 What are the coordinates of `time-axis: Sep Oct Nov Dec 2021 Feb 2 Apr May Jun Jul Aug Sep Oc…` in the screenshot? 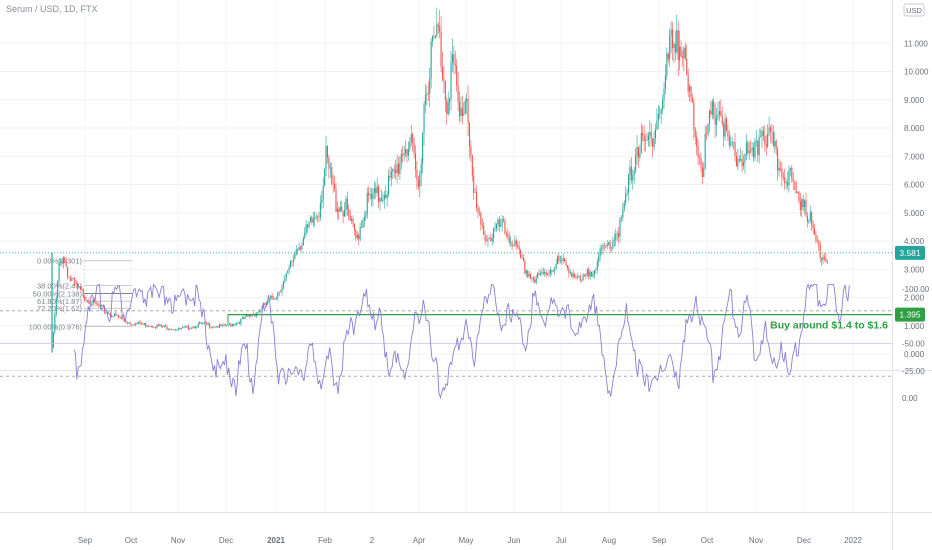 It's located at (470, 540).